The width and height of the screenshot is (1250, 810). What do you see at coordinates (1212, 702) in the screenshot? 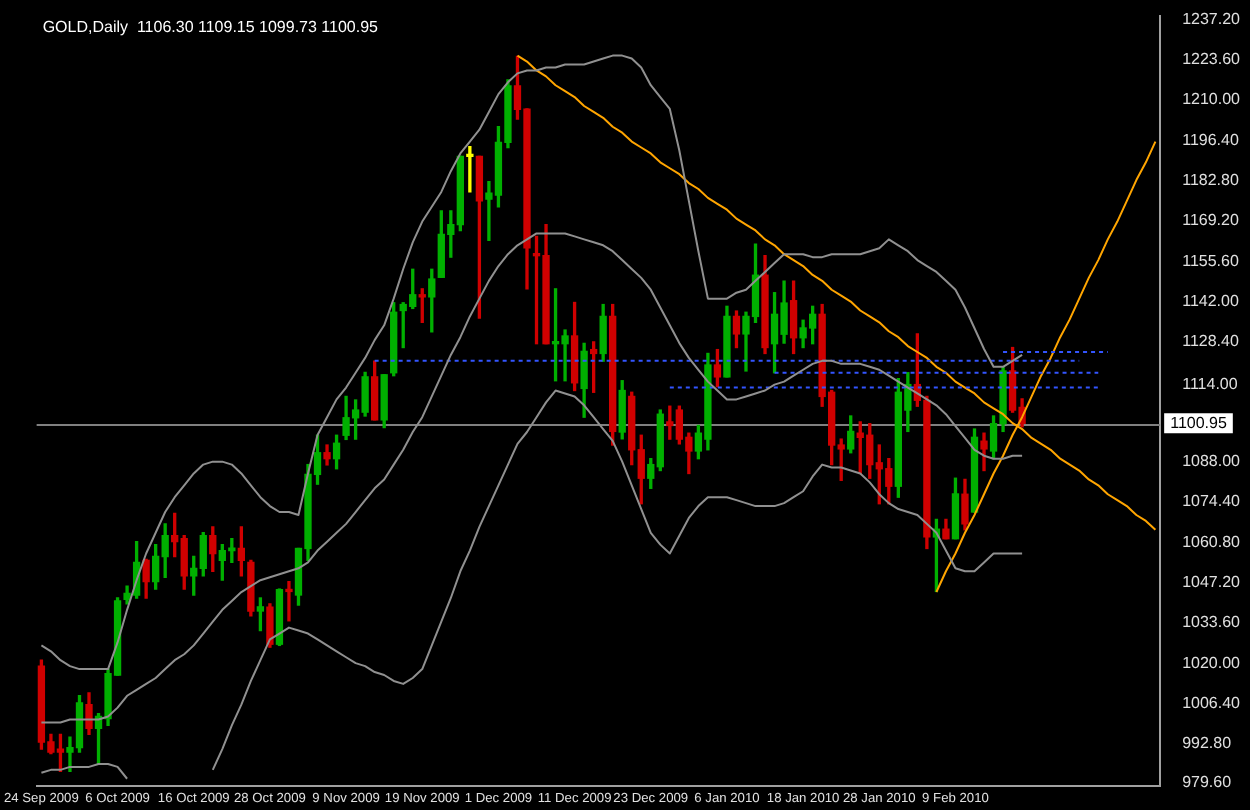
I see `y-tick-label: 1006.40` at bounding box center [1212, 702].